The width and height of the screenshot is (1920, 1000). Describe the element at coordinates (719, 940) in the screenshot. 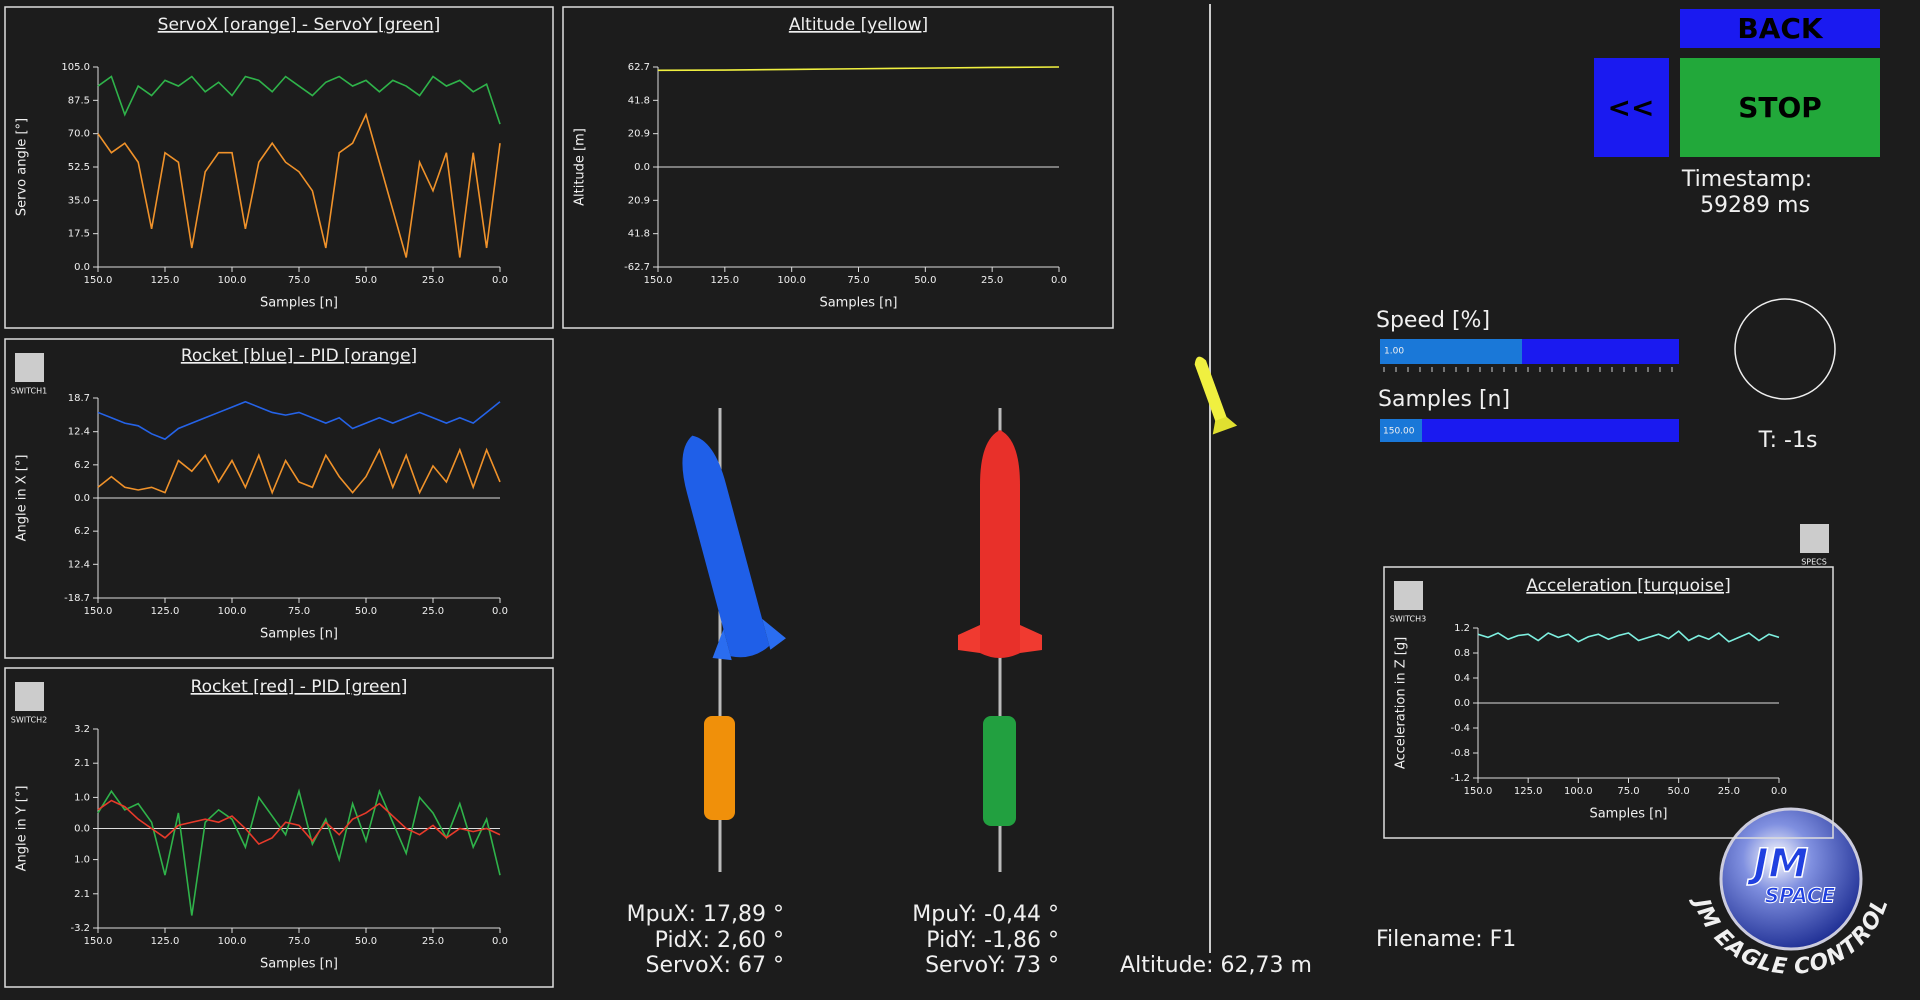

I see `pidx: PidX: 2,60 °` at that location.